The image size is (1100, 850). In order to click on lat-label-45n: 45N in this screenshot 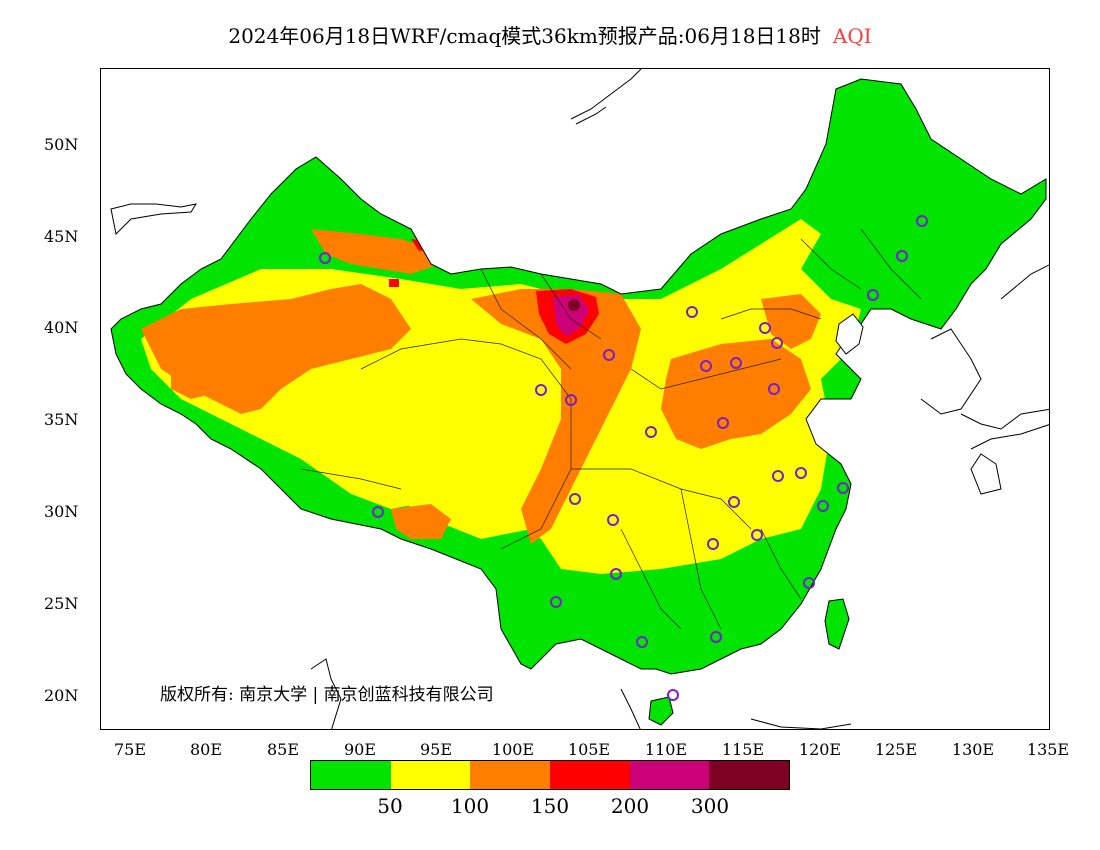, I will do `click(61, 236)`.